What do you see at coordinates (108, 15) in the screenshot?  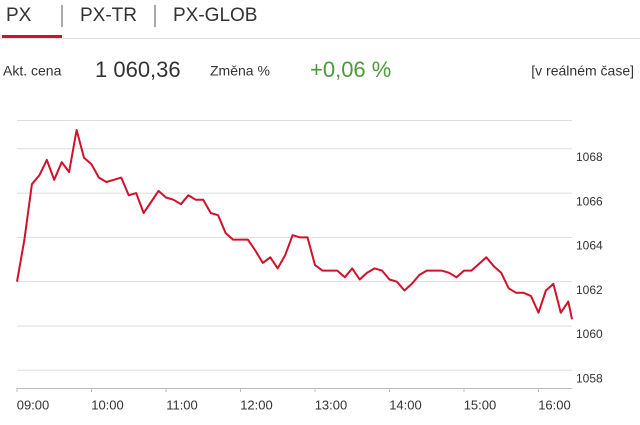 I see `tab: PX-TR` at bounding box center [108, 15].